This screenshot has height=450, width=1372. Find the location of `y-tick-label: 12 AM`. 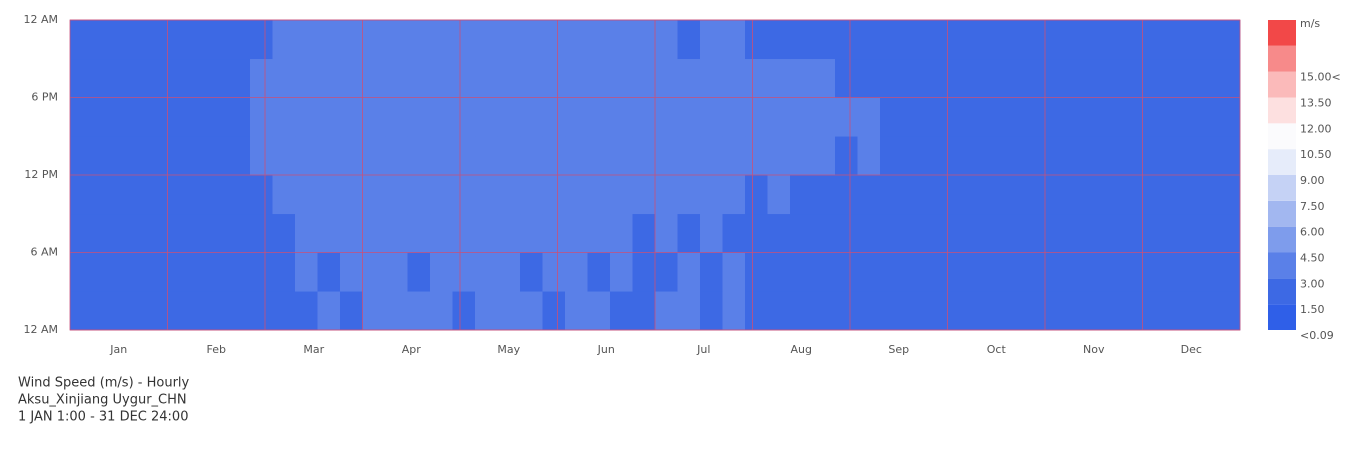

y-tick-label: 12 AM is located at coordinates (40, 329).